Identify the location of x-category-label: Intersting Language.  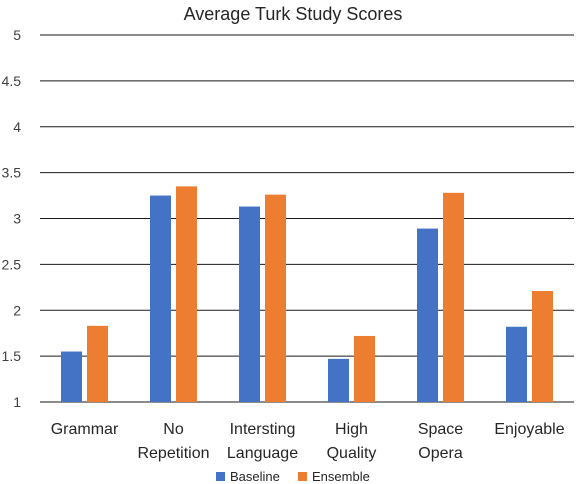
(262, 441).